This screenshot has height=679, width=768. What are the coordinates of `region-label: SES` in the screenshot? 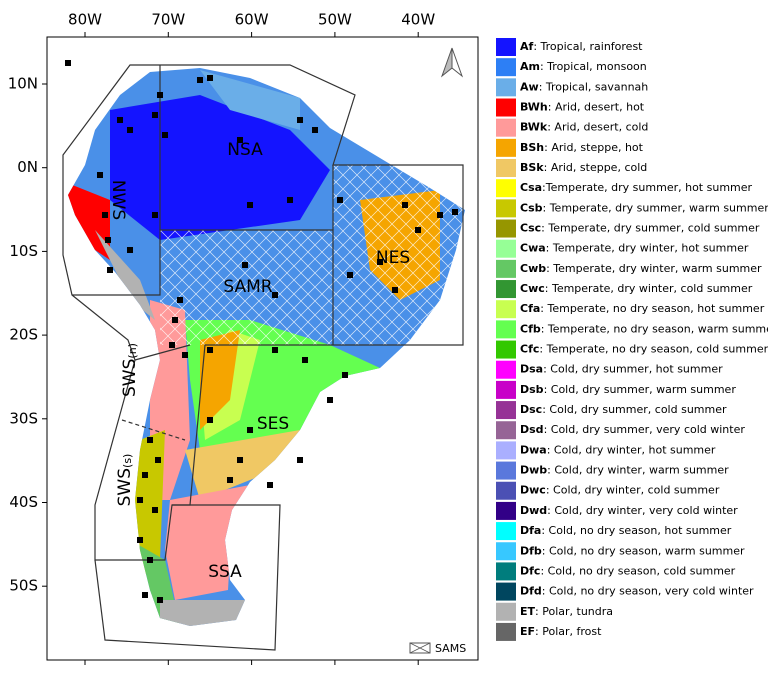 It's located at (273, 424).